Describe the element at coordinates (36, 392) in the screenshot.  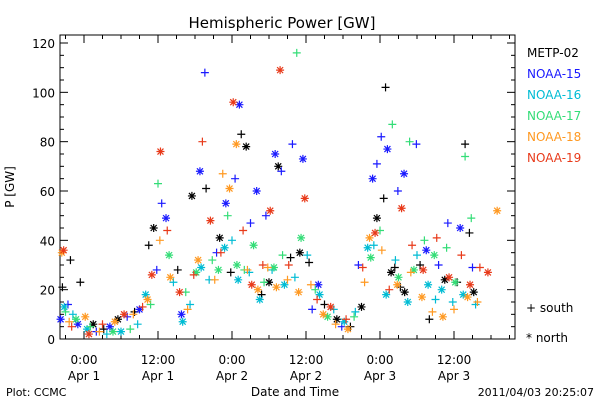
I see `footer-plot-credit: Plot: CCMC` at that location.